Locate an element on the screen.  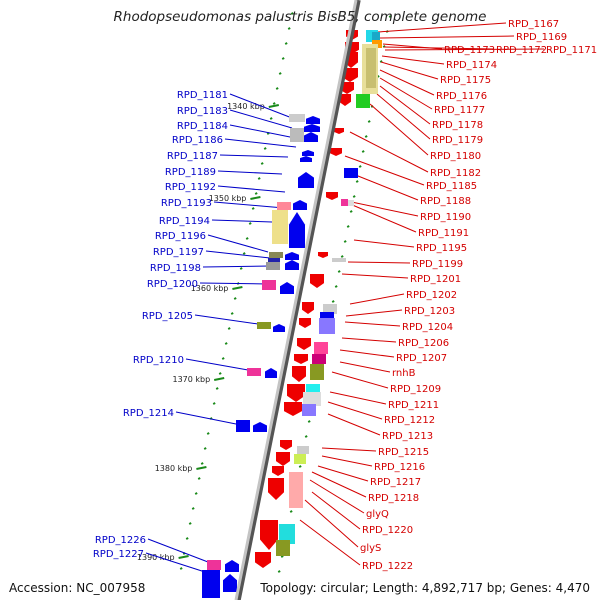
gene-label-right: RPD_1209 is located at coordinates (415, 389).